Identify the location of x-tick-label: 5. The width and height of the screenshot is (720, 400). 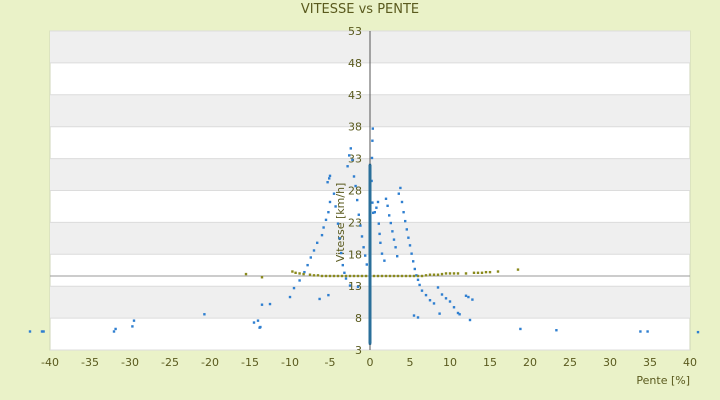
(410, 362).